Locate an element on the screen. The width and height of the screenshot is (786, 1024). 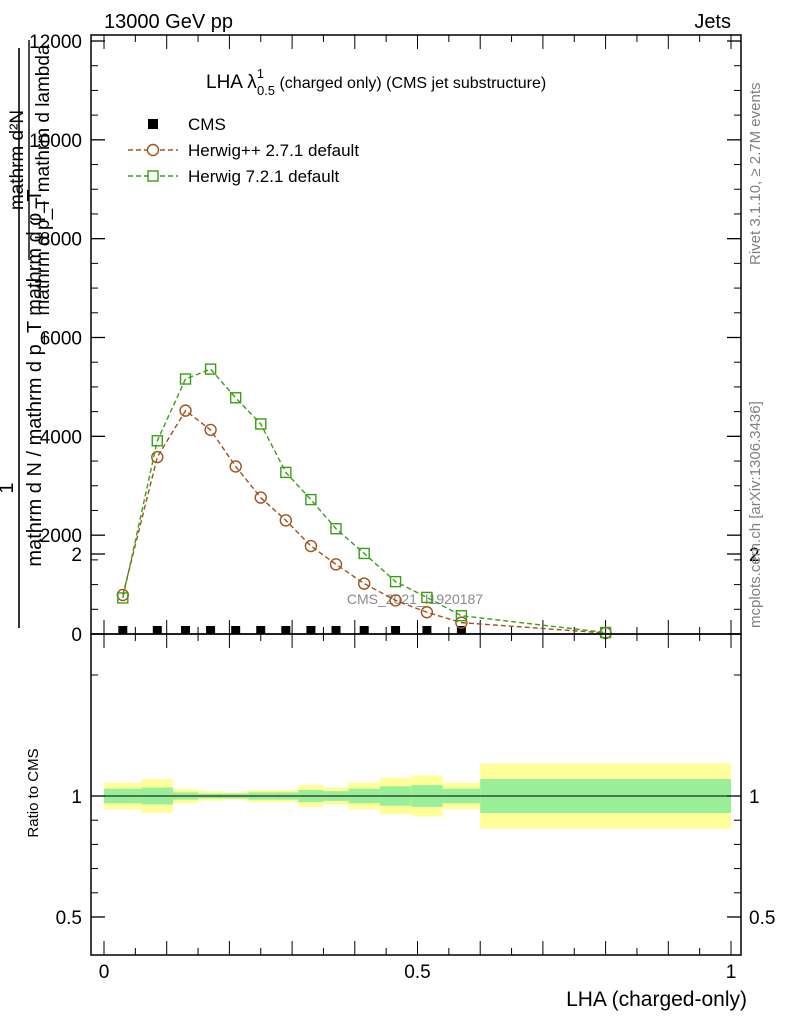
main-y-tick-label-5: 10000 is located at coordinates (55, 141).